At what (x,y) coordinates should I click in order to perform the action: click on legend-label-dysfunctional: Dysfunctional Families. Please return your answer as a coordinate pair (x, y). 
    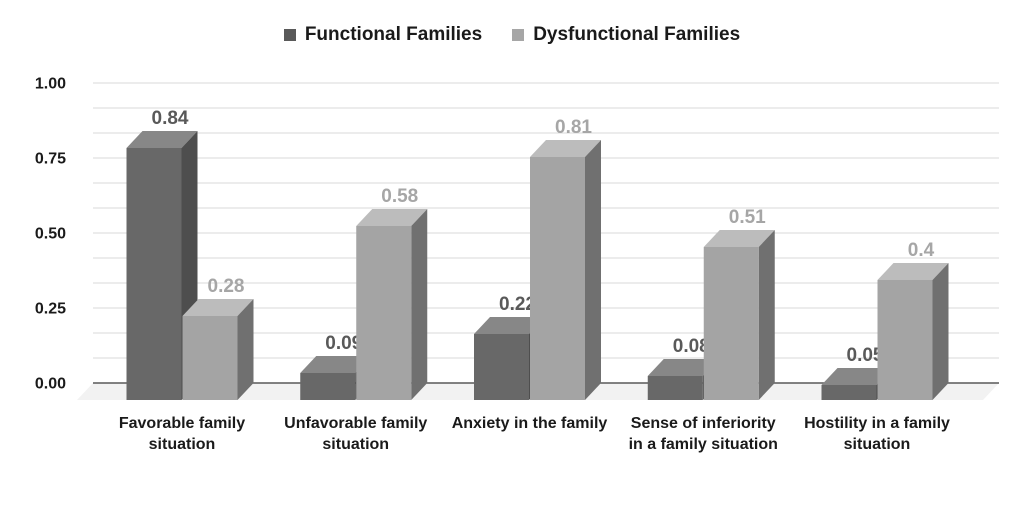
    Looking at the image, I should click on (637, 34).